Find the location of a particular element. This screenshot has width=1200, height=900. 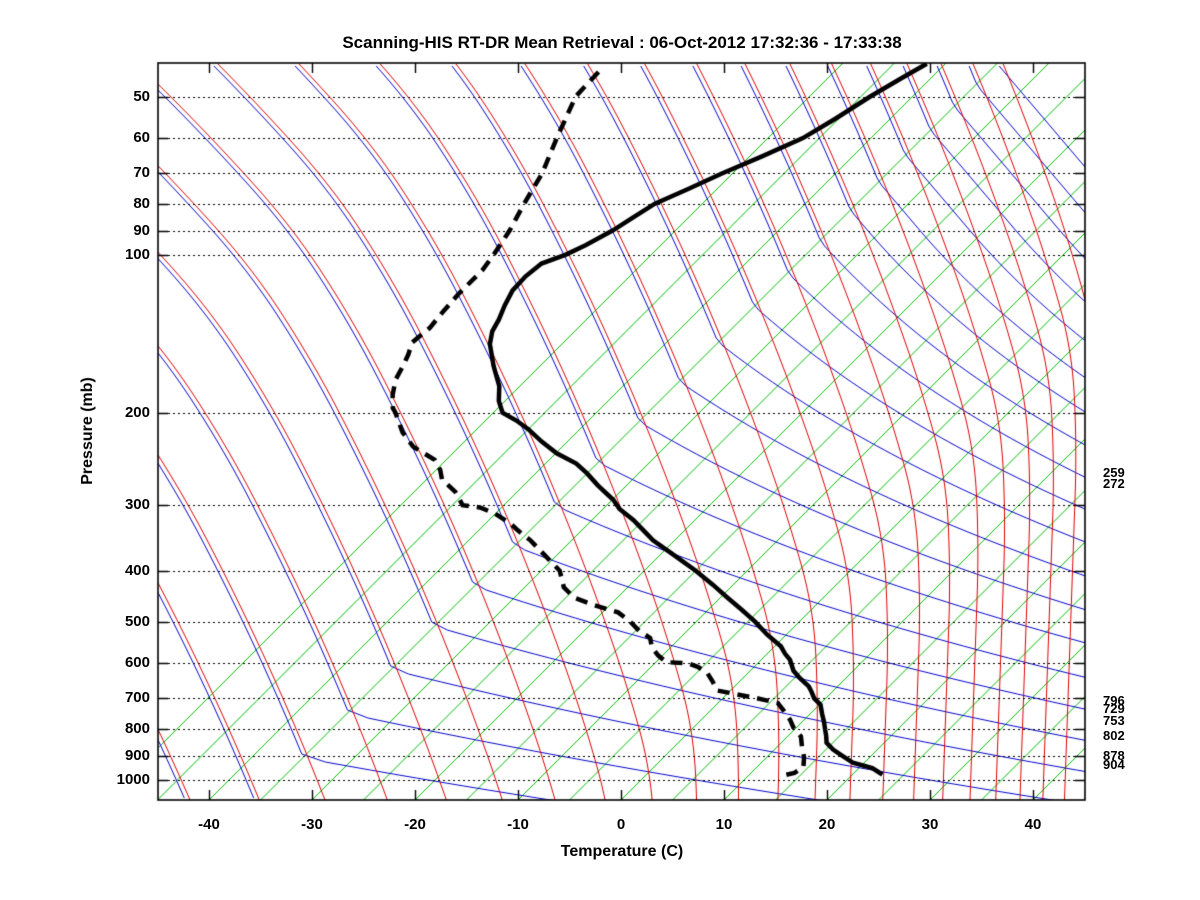

y-axis-label: Pressure (mb) is located at coordinates (87, 431).